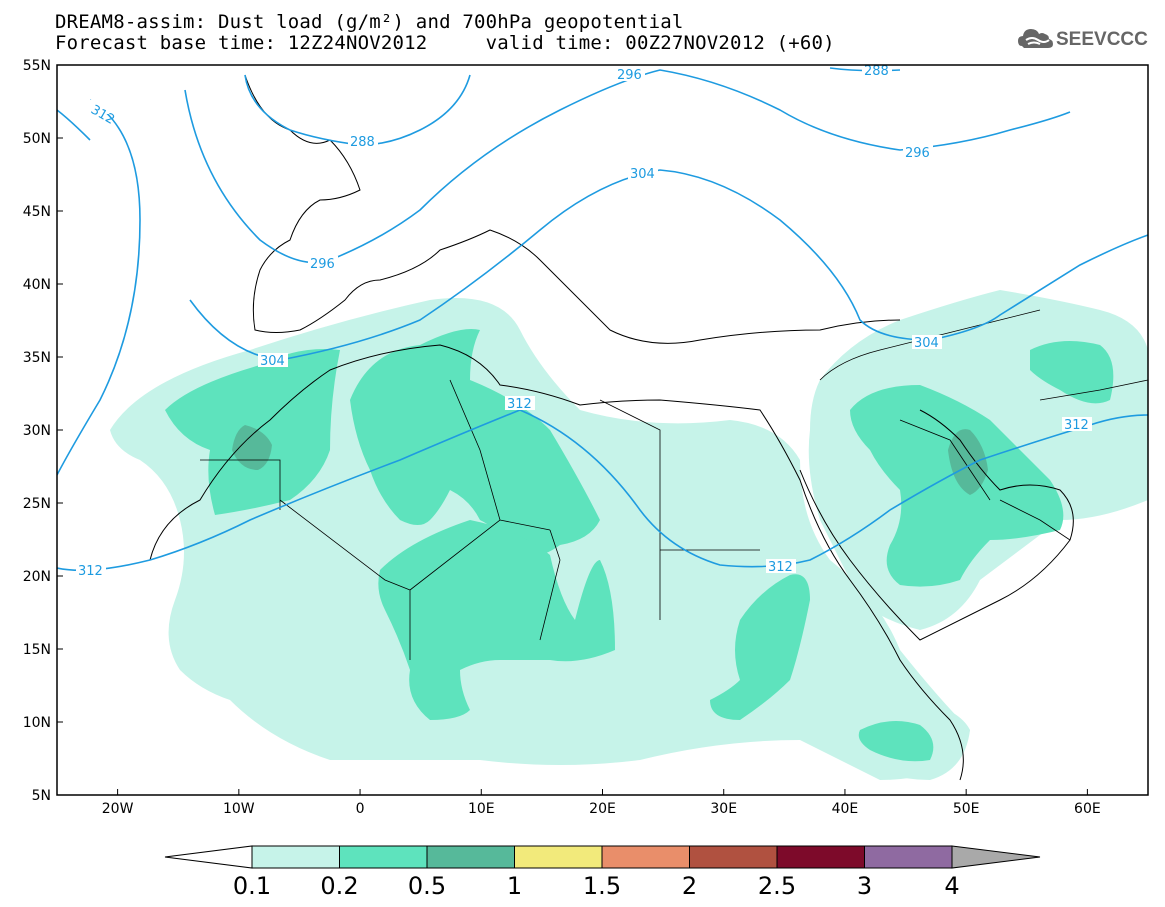  I want to click on contour-label-296-west: 296, so click(323, 264).